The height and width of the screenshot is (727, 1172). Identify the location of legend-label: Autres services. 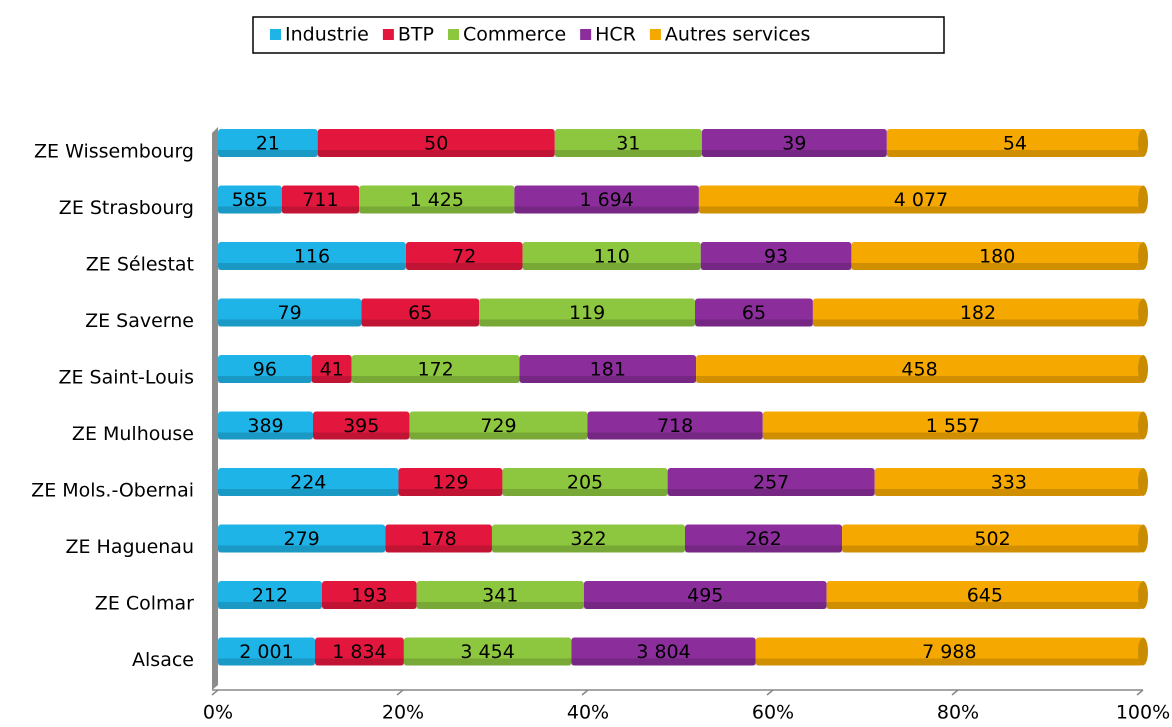
(737, 35).